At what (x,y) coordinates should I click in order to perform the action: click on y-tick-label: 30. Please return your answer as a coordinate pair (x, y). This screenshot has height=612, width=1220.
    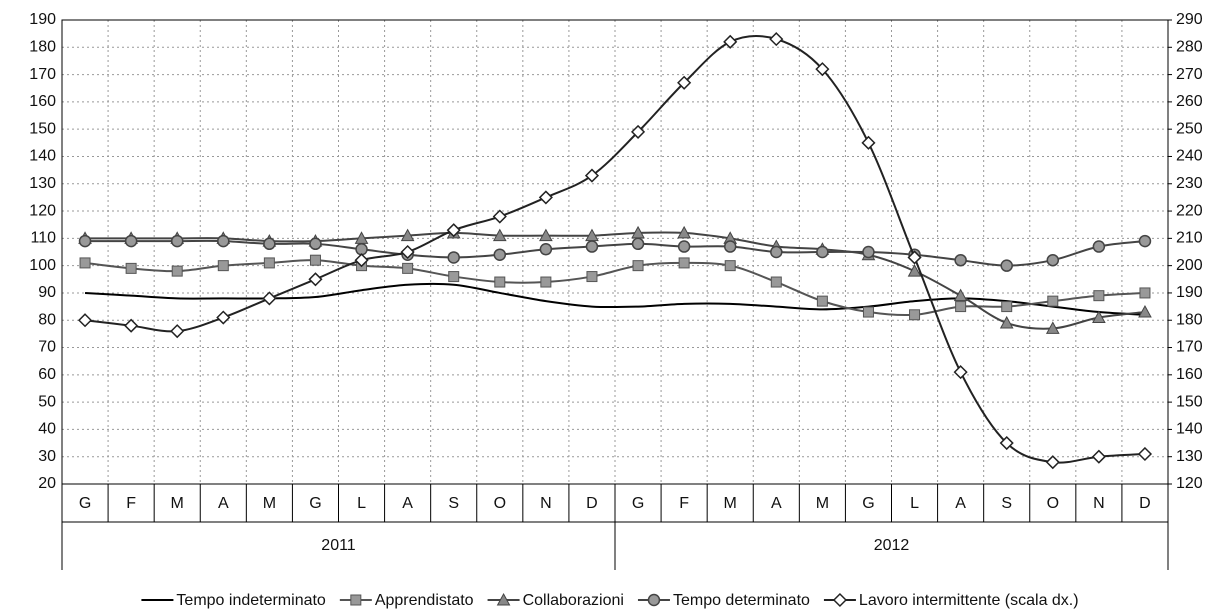
    Looking at the image, I should click on (47, 456).